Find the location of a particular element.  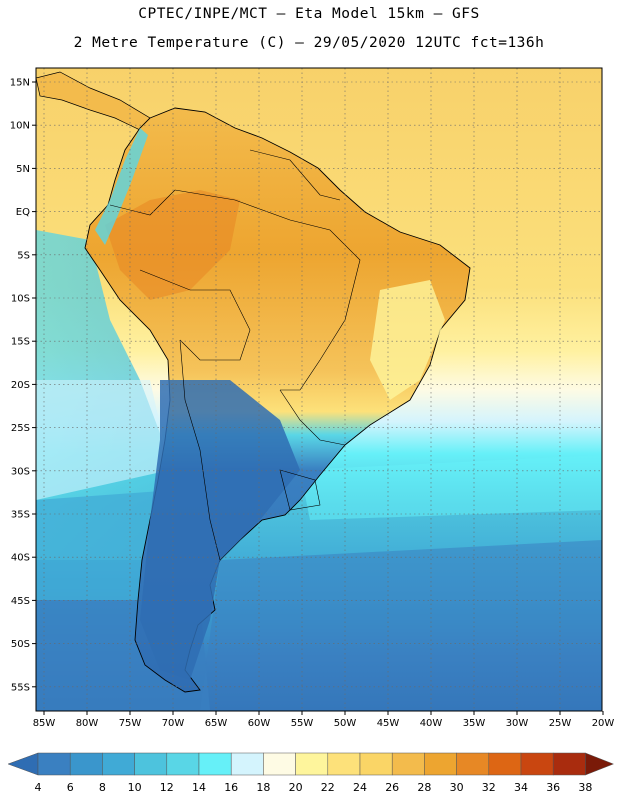

lat-label: 15N is located at coordinates (20, 83).